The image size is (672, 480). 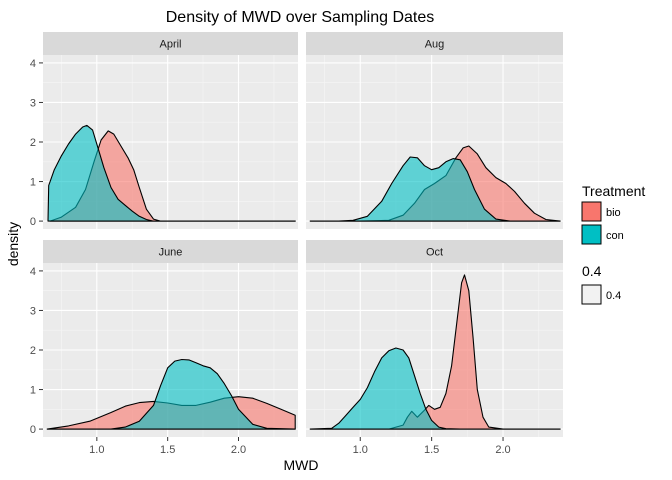 What do you see at coordinates (613, 191) in the screenshot?
I see `legend-title: Treatment` at bounding box center [613, 191].